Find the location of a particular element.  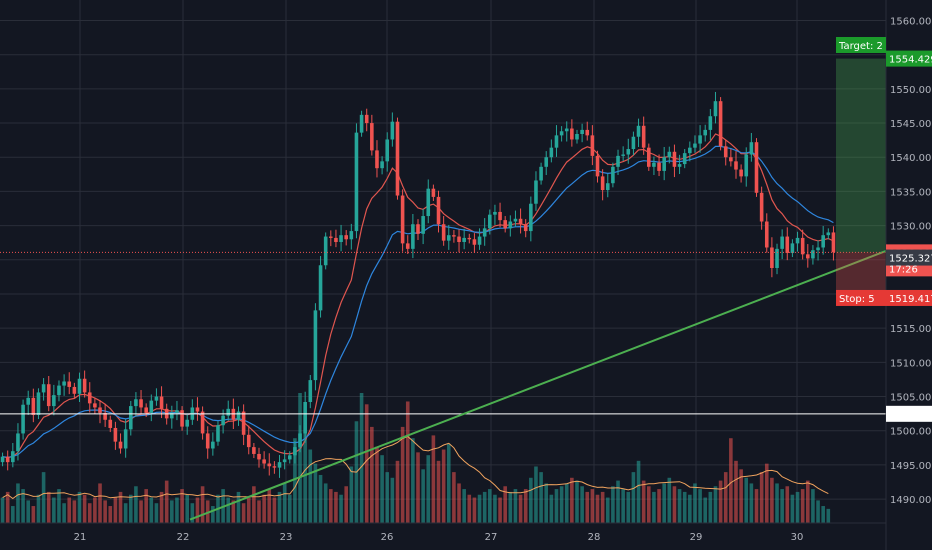

price-tick-label: 1510.000 is located at coordinates (911, 363).